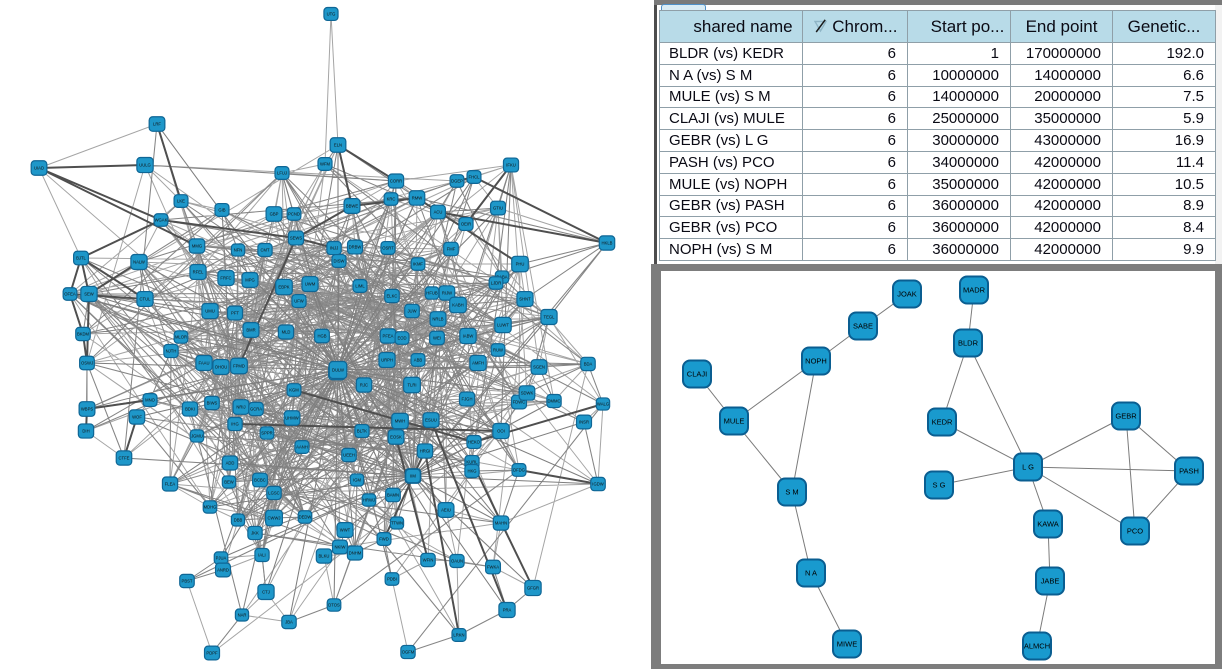  Describe the element at coordinates (157, 124) in the screenshot. I see `svg-text: LRF` at that location.